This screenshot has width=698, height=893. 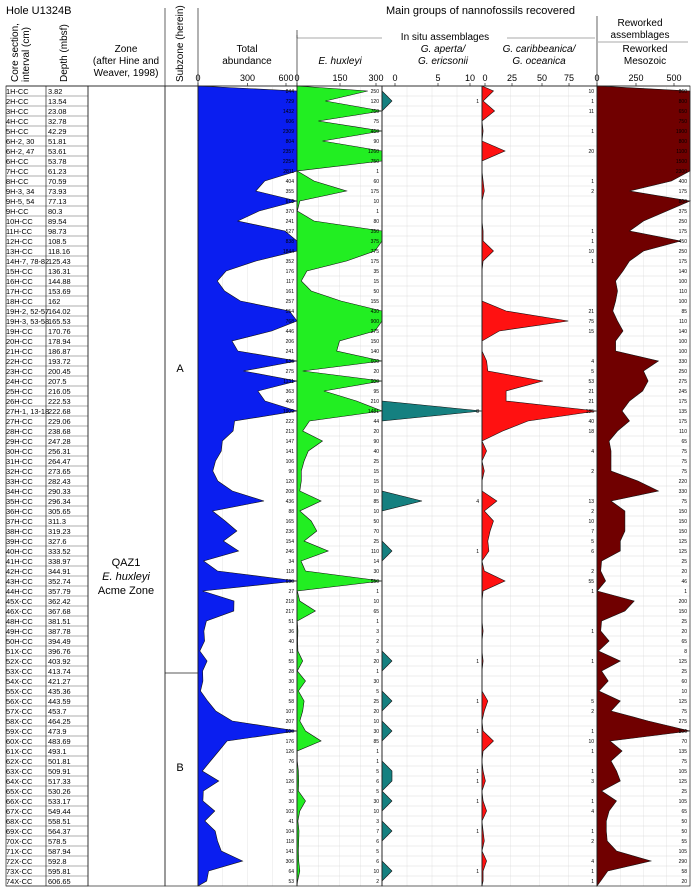 What do you see at coordinates (683, 392) in the screenshot?
I see `data-label: 245` at bounding box center [683, 392].